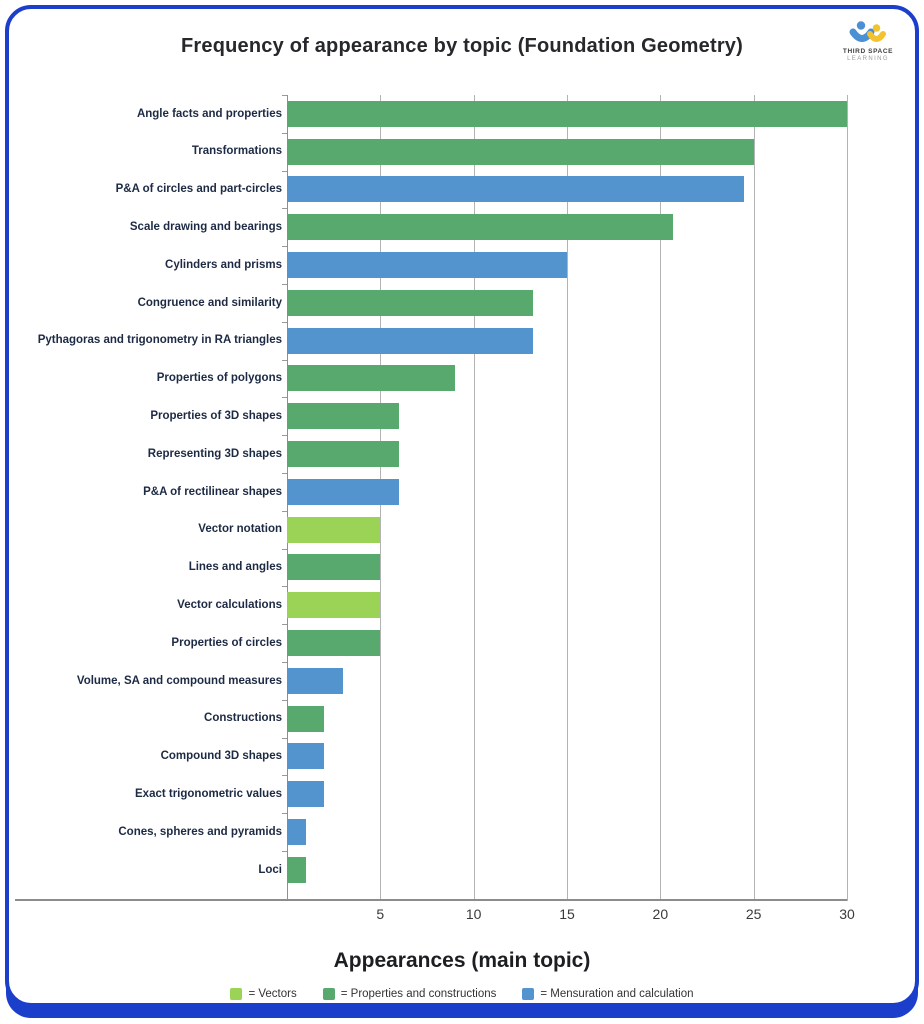 This screenshot has height=1024, width=924. I want to click on bar-volume-sa-and-compound-measures, so click(315, 680).